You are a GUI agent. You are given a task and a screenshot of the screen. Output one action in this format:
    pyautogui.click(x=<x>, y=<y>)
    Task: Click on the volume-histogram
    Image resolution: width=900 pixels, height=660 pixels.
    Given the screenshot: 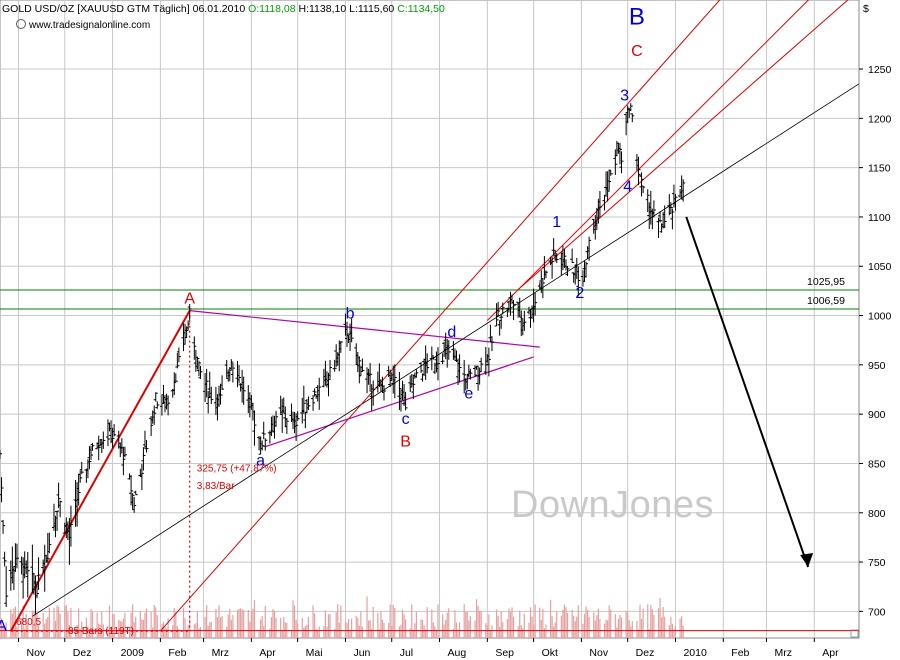 What is the action you would take?
    pyautogui.click(x=342, y=617)
    